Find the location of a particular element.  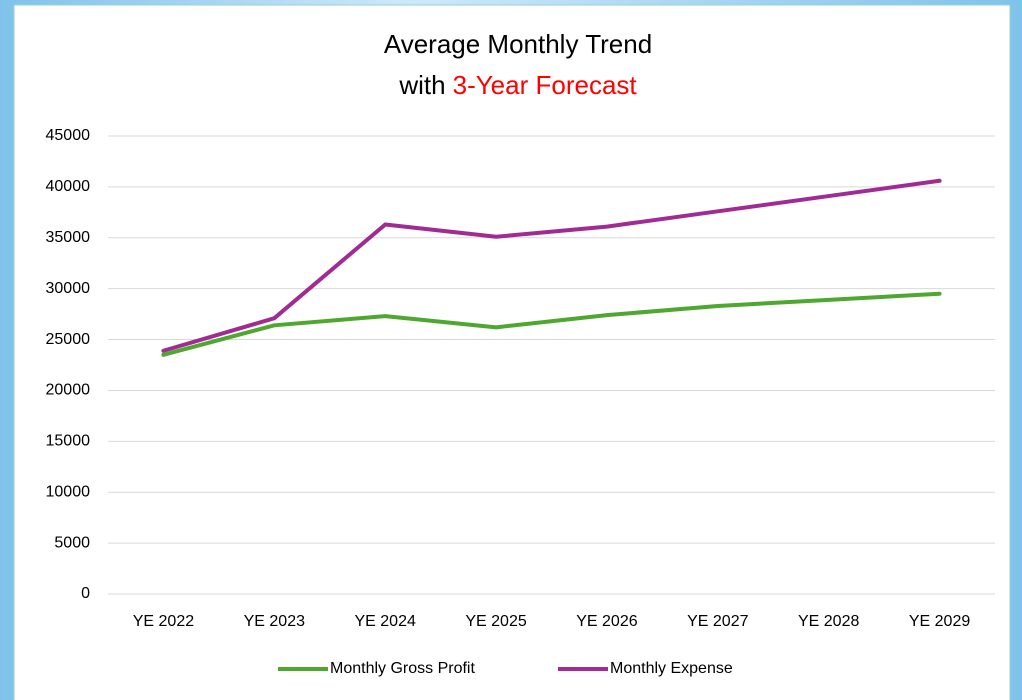

x-tick-label: YE 2024 is located at coordinates (384, 621).